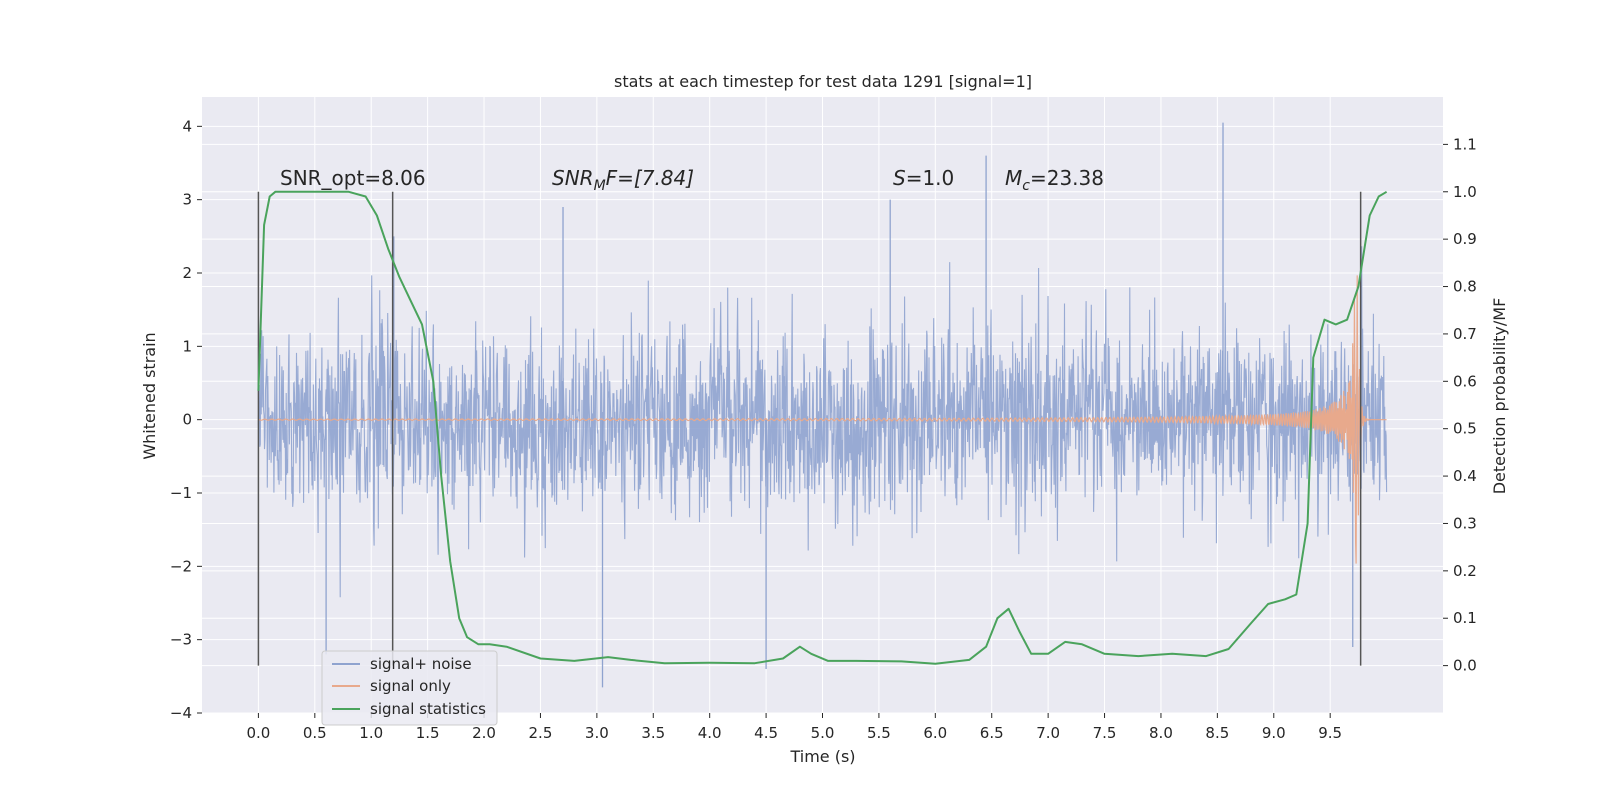  Describe the element at coordinates (181, 640) in the screenshot. I see `y-tick-label: −3` at that location.